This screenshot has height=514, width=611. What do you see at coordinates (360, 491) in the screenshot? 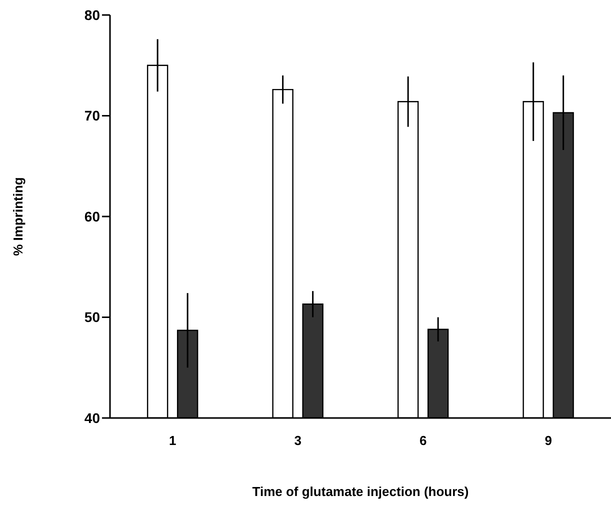
I see `x-axis-title: Time of glutamate injection (hours)` at bounding box center [360, 491].